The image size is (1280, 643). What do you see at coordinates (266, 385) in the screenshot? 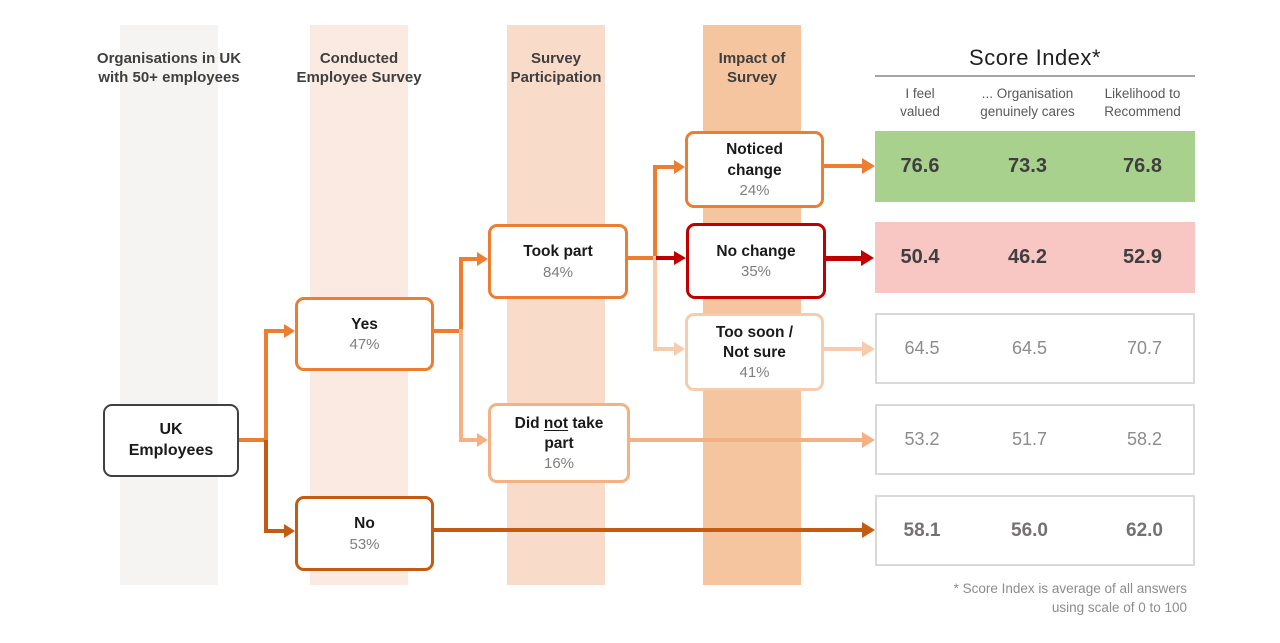
I see `edge-uk-to-yes-vertical` at bounding box center [266, 385].